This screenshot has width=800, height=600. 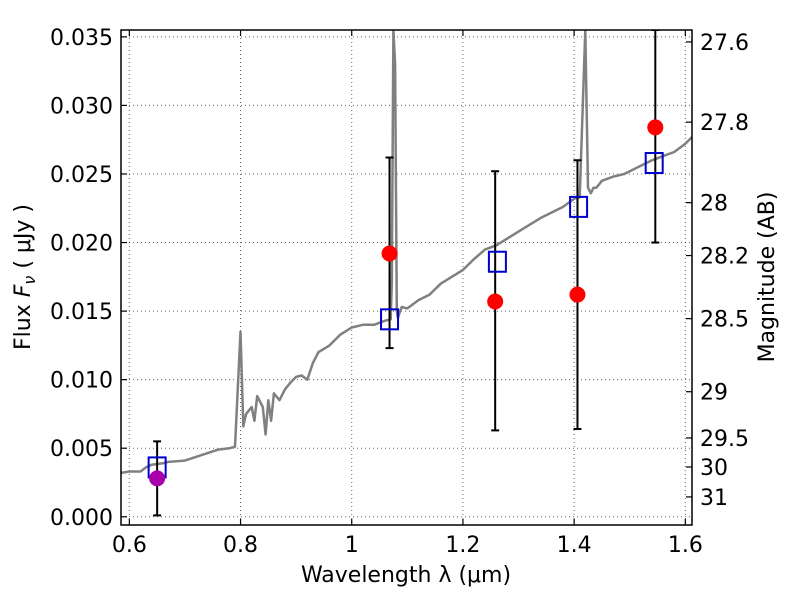 What do you see at coordinates (81, 381) in the screenshot?
I see `y-tick-label: 0.010` at bounding box center [81, 381].